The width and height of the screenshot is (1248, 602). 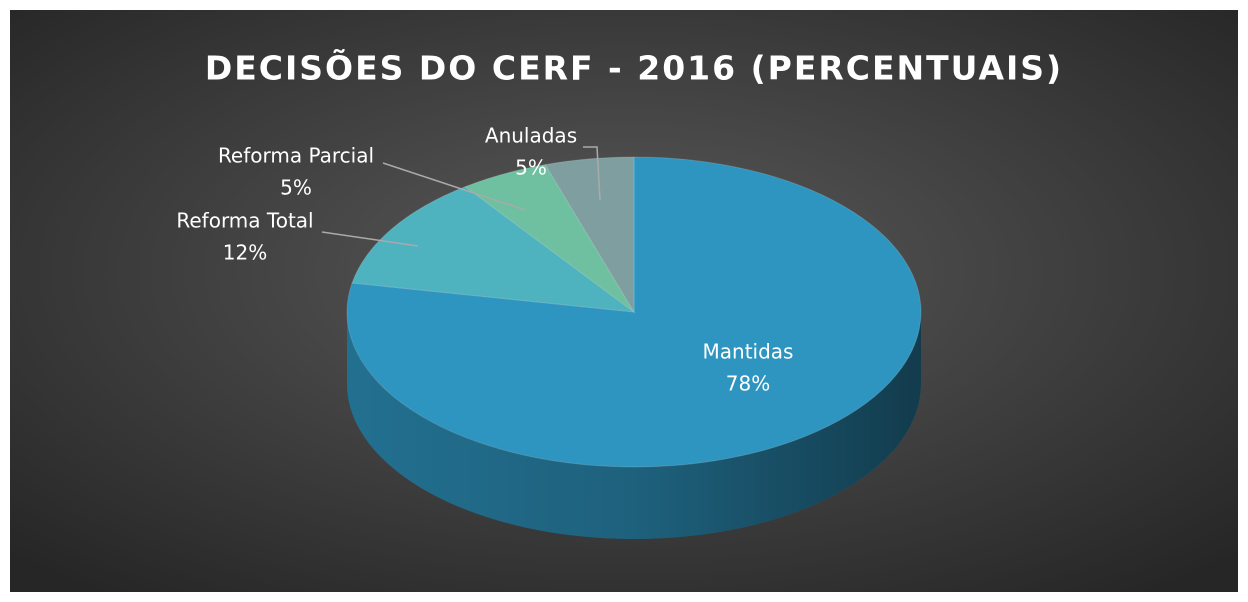 What do you see at coordinates (296, 156) in the screenshot?
I see `data-label-name: Reforma Parcial` at bounding box center [296, 156].